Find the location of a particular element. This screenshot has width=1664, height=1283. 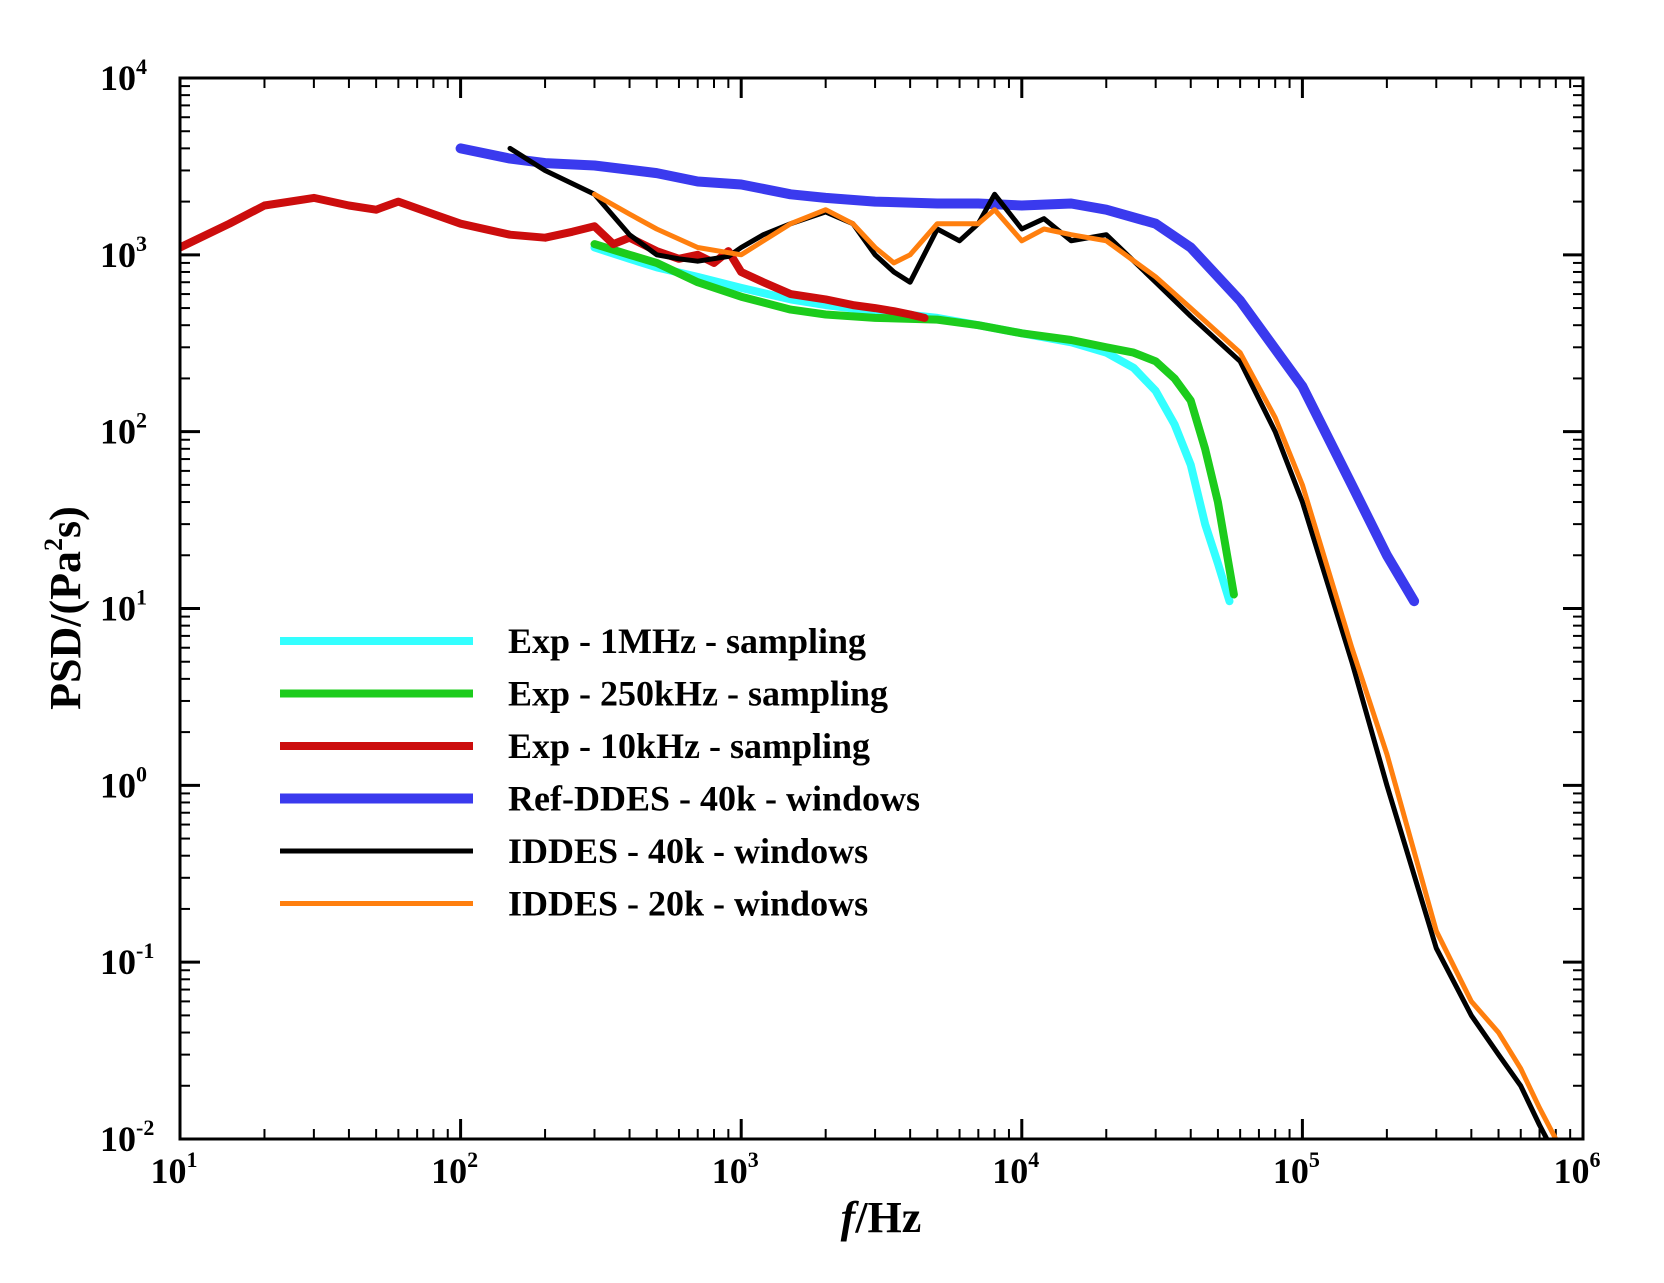

legend-item: Ref-DDES - 40k - windows is located at coordinates (600, 799).